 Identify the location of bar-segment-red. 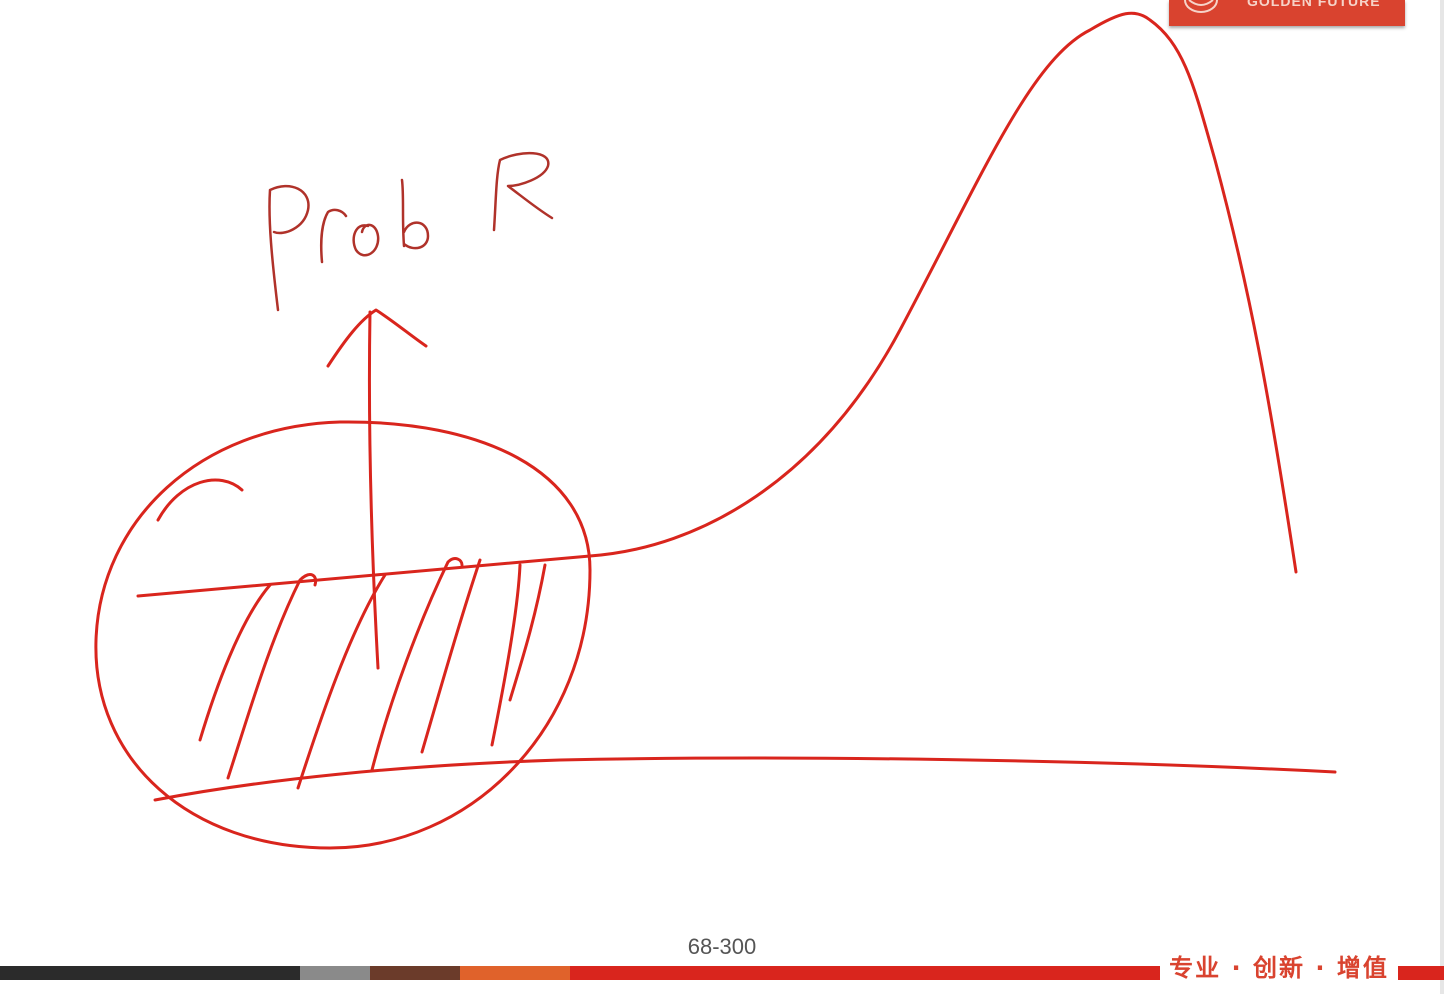
(865, 973).